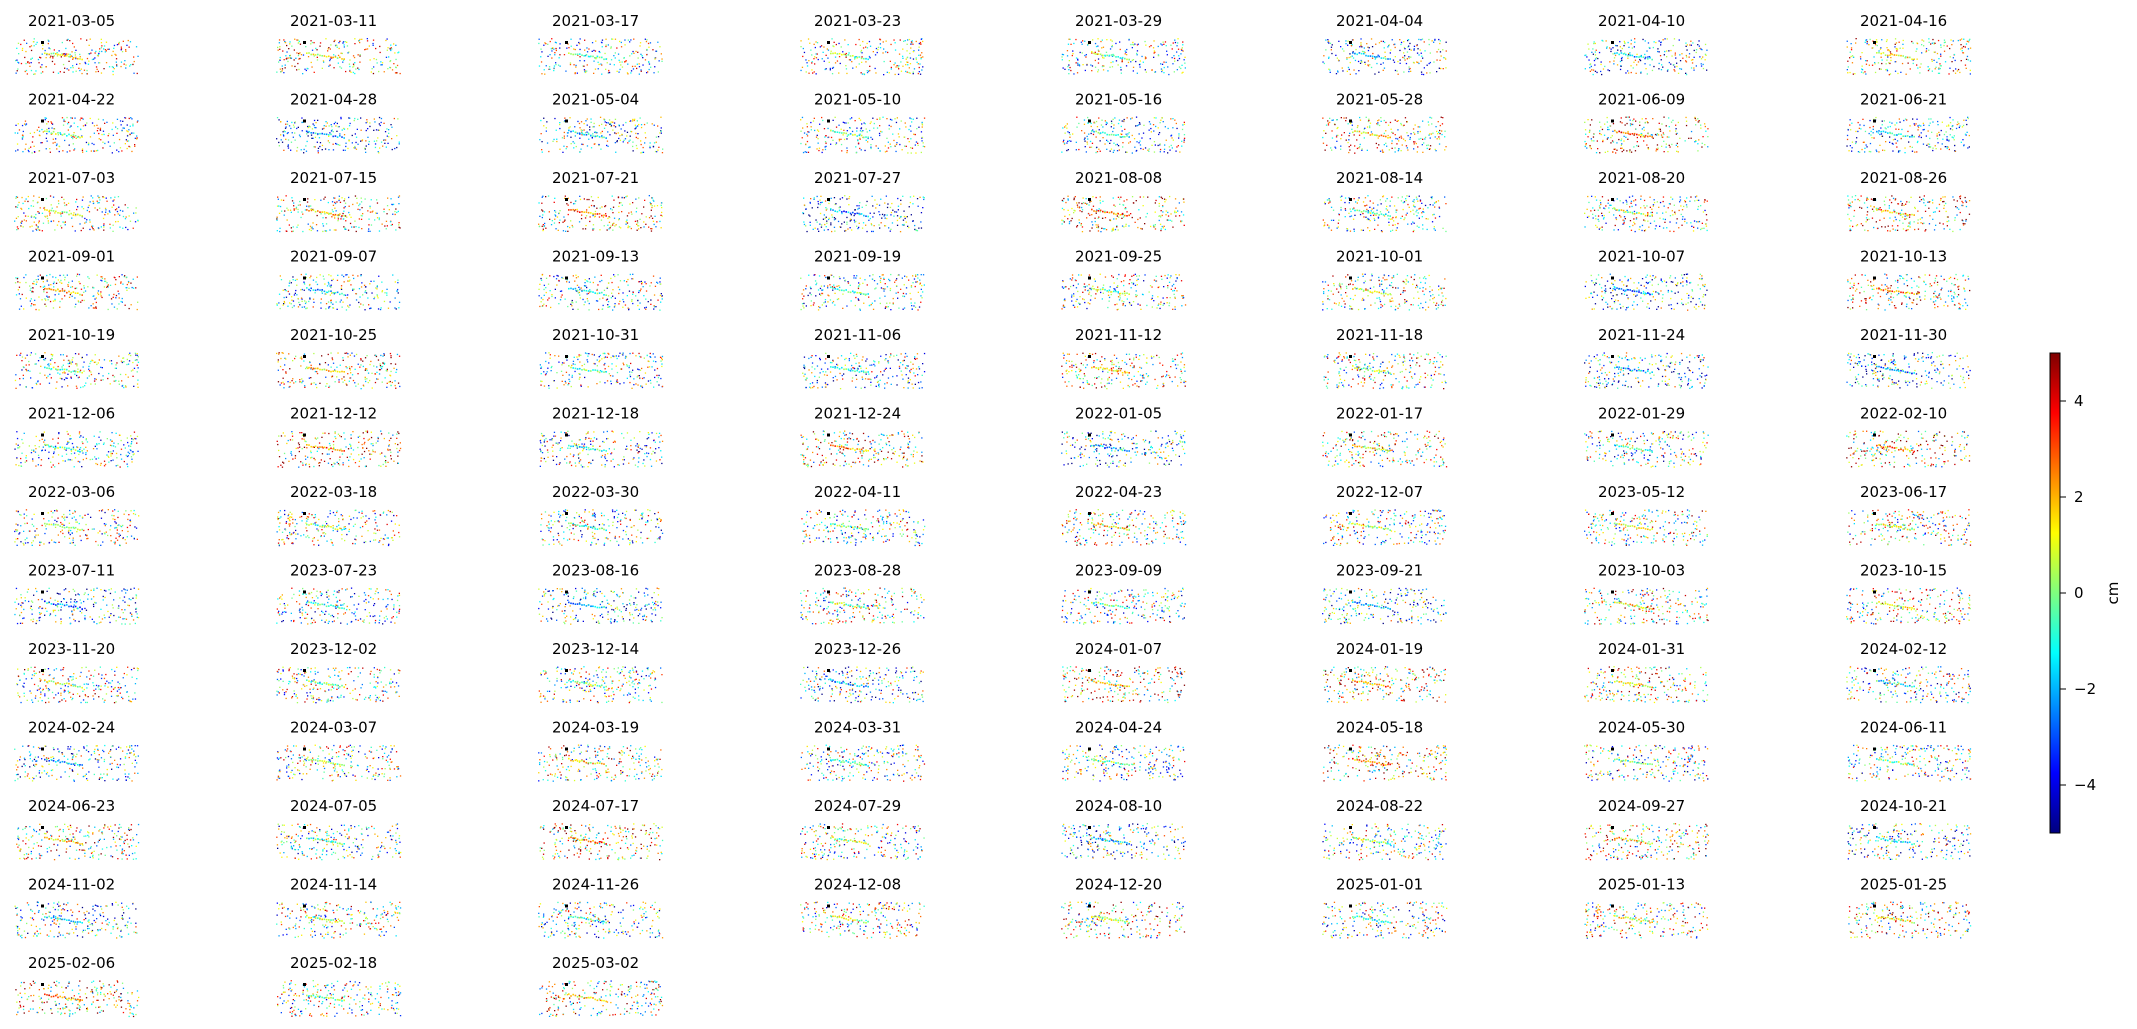 The width and height of the screenshot is (2137, 1029). I want to click on panel-2024-06-23: 2024-06-23, so click(77, 828).